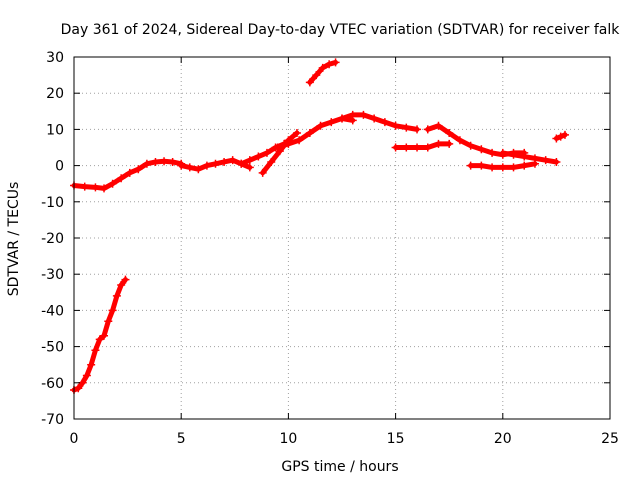 This screenshot has width=640, height=480. Describe the element at coordinates (52, 384) in the screenshot. I see `y-tick-label: -60` at that location.